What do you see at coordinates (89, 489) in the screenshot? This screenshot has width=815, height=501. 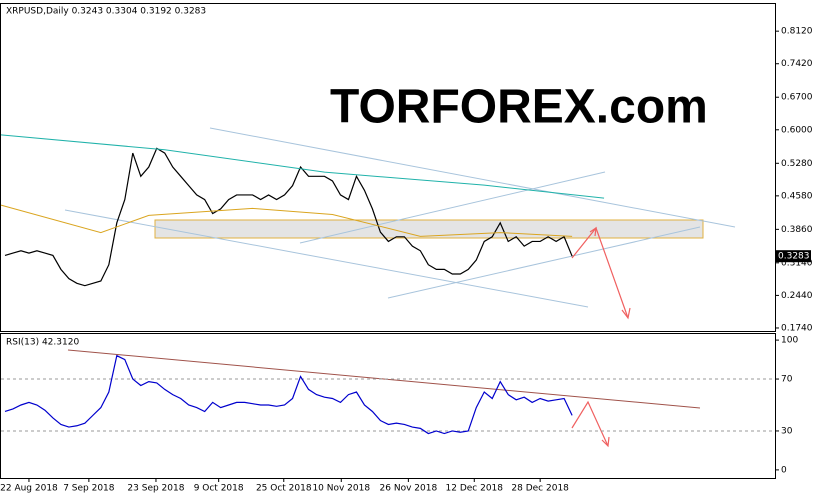 I see `x-tick-label: 7 Sep 2018` at bounding box center [89, 489].